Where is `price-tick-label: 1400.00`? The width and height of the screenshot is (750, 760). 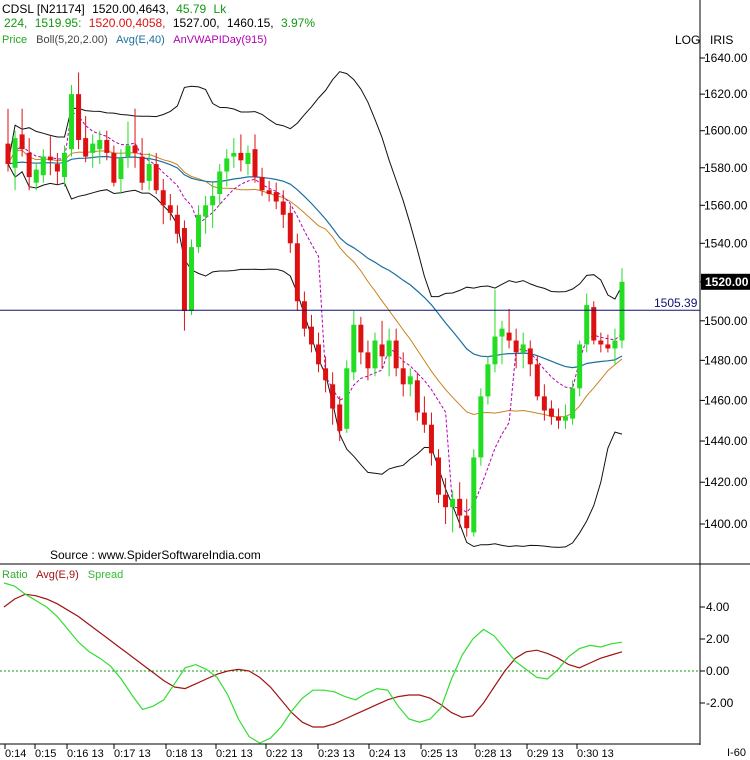
price-tick-label: 1400.00 is located at coordinates (726, 524).